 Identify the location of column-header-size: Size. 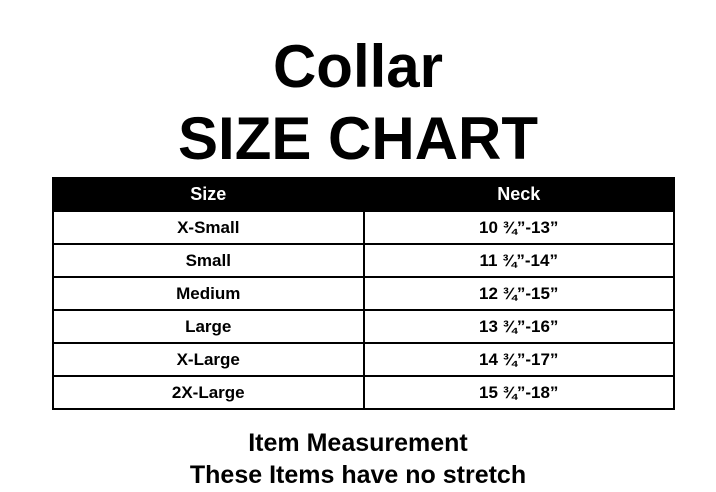
(208, 194).